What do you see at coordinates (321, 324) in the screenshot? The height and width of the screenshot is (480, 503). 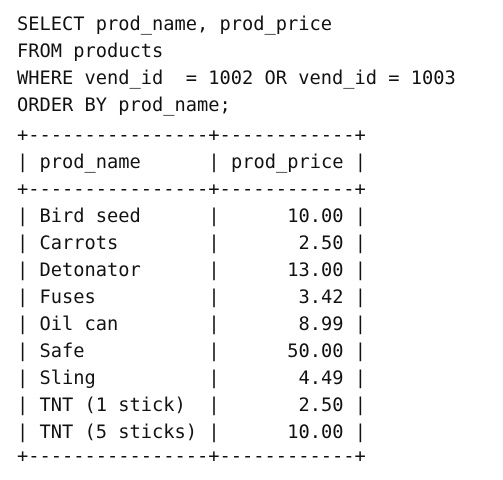 I see `row-price: 8.99` at bounding box center [321, 324].